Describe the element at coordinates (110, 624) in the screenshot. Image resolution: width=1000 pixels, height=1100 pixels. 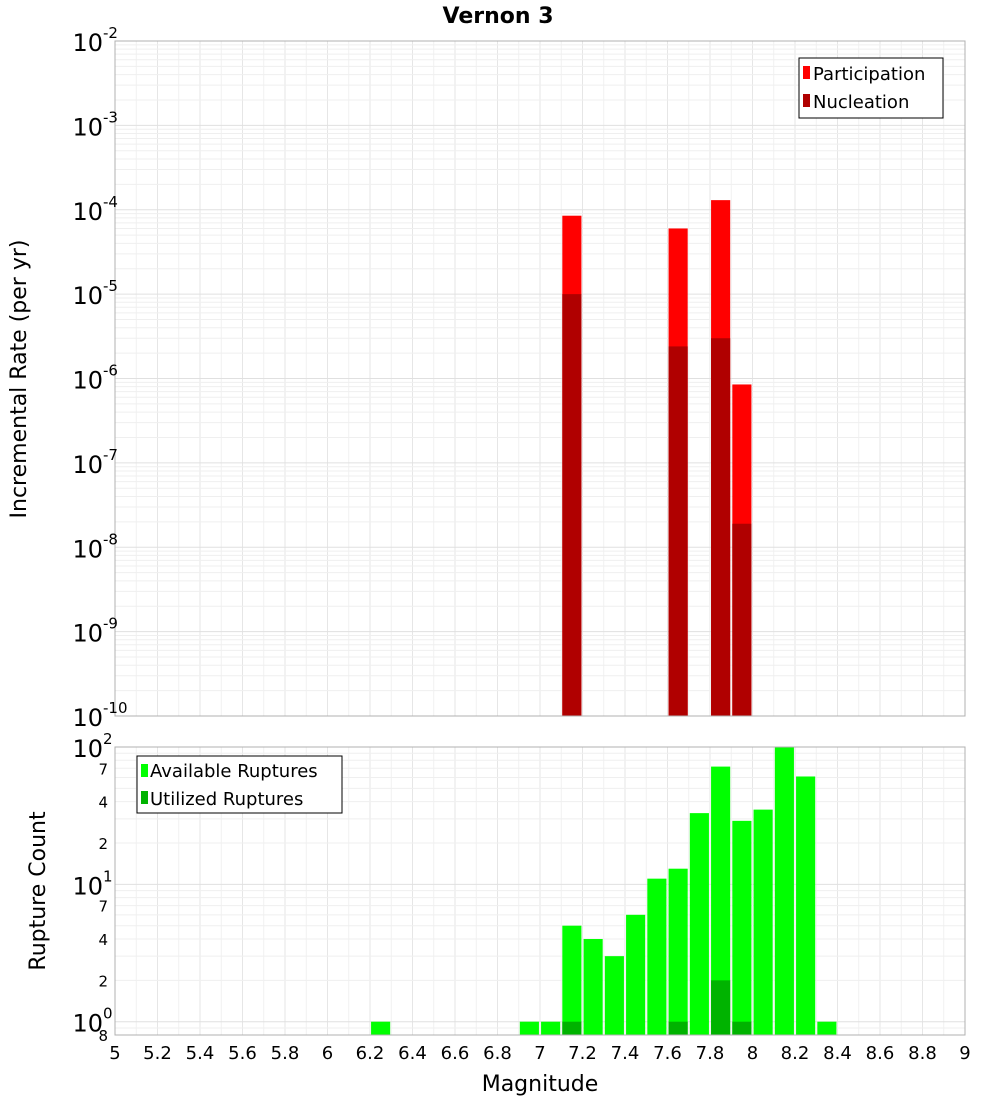
I see `top-y-tick-exponent: -9` at that location.